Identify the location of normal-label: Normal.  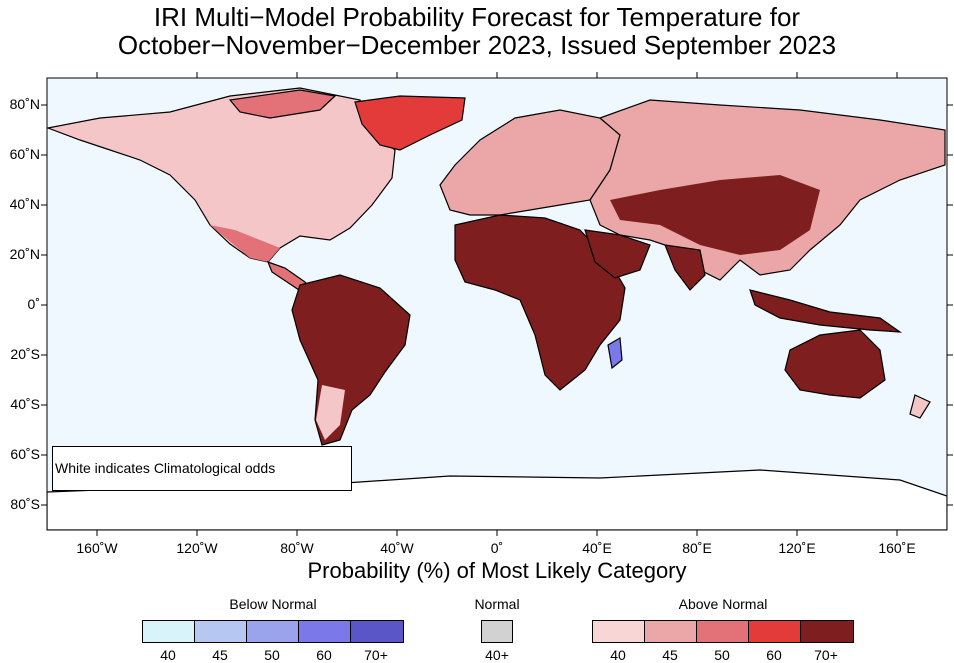
(497, 604).